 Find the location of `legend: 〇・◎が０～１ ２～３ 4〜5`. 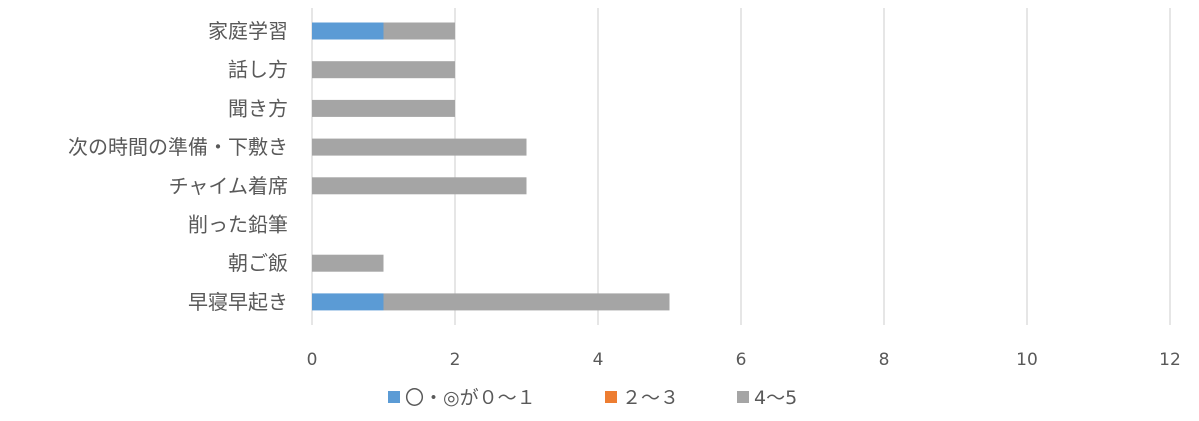

legend: 〇・◎が０～１ ２～３ 4〜5 is located at coordinates (592, 398).